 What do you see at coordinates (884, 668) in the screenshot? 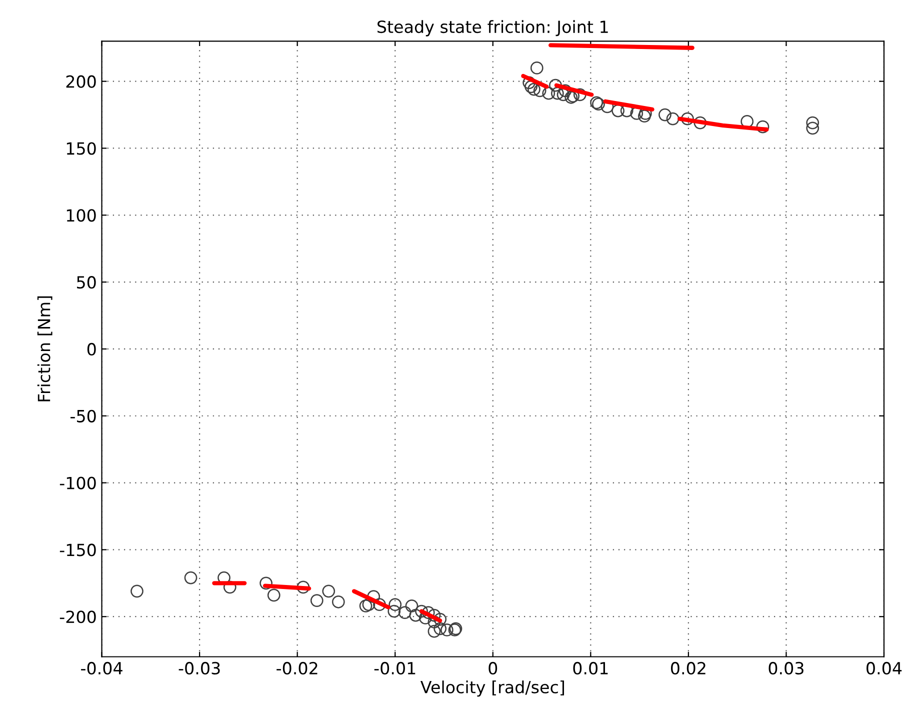
I see `x-tick-label: 0.04` at bounding box center [884, 668].